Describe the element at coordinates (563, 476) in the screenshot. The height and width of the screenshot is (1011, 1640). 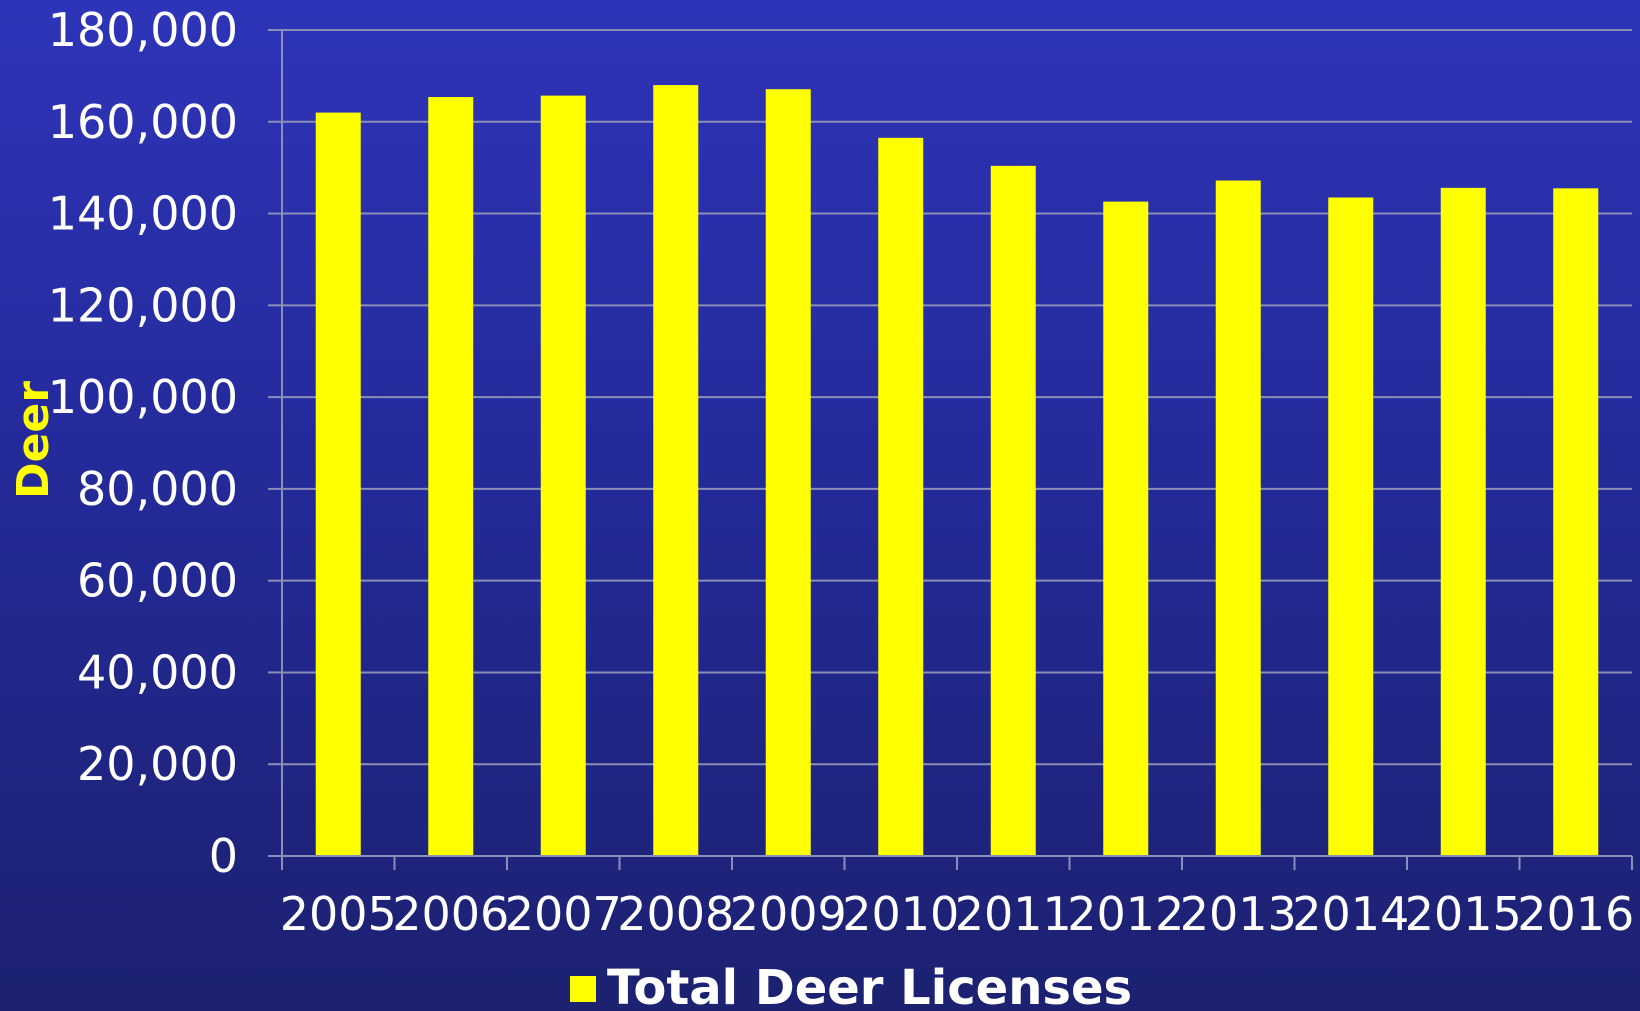
I see `bar-2007` at that location.